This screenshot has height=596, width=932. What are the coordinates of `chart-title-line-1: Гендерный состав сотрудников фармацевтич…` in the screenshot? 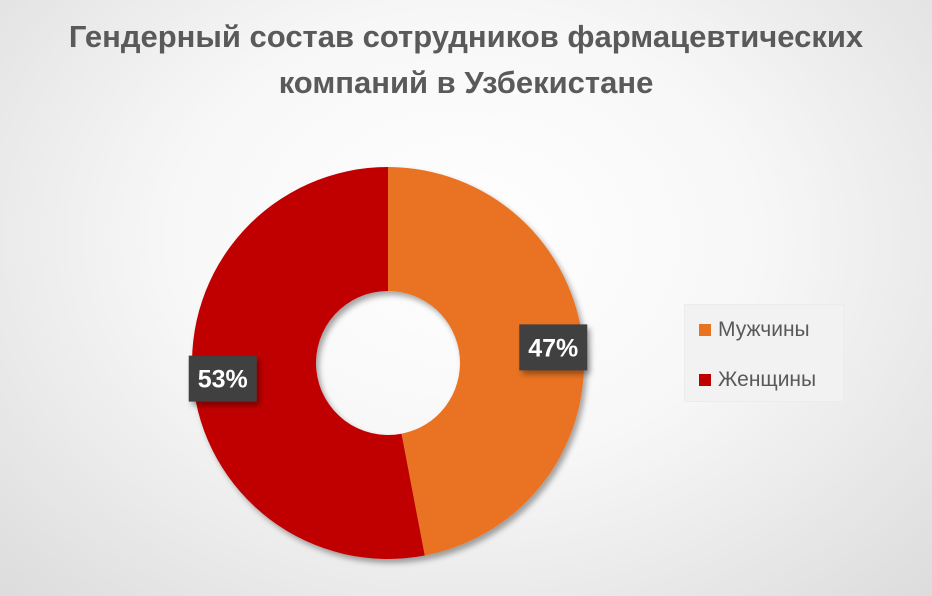 It's located at (466, 36).